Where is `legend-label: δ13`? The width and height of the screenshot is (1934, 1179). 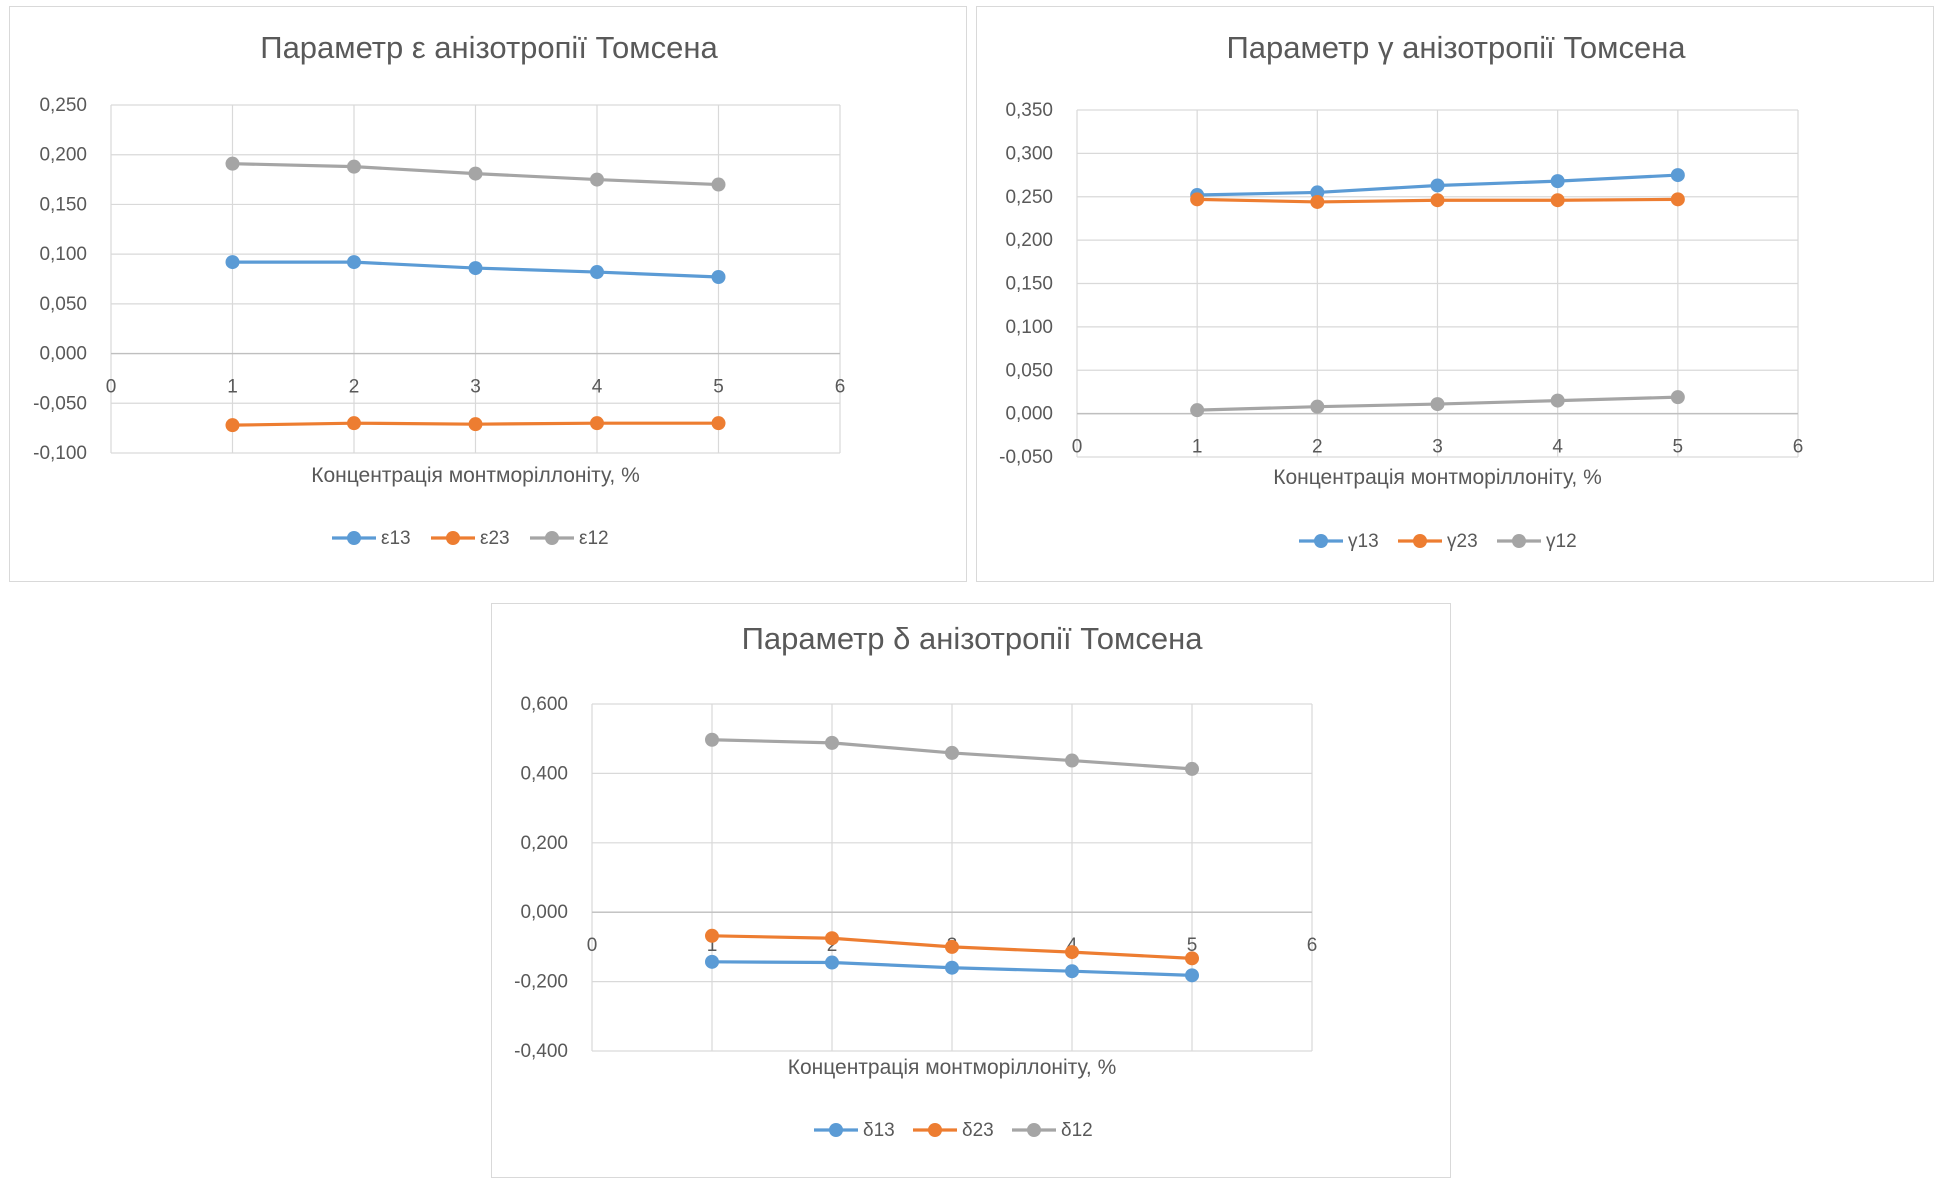 legend-label: δ13 is located at coordinates (879, 1130).